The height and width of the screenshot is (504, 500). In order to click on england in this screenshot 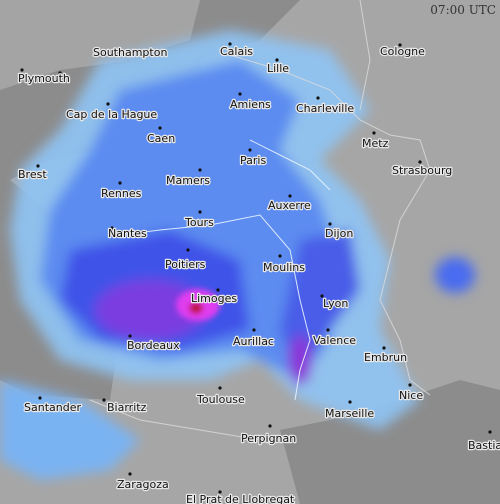, I will do `click(100, 45)`.